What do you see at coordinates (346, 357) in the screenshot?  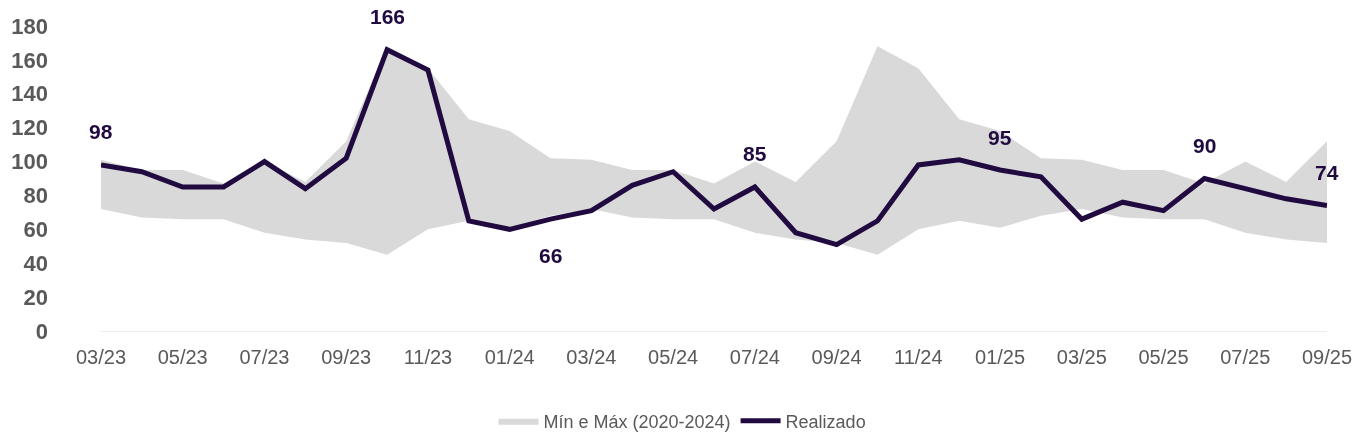 I see `x-tick-label: 09/23` at bounding box center [346, 357].